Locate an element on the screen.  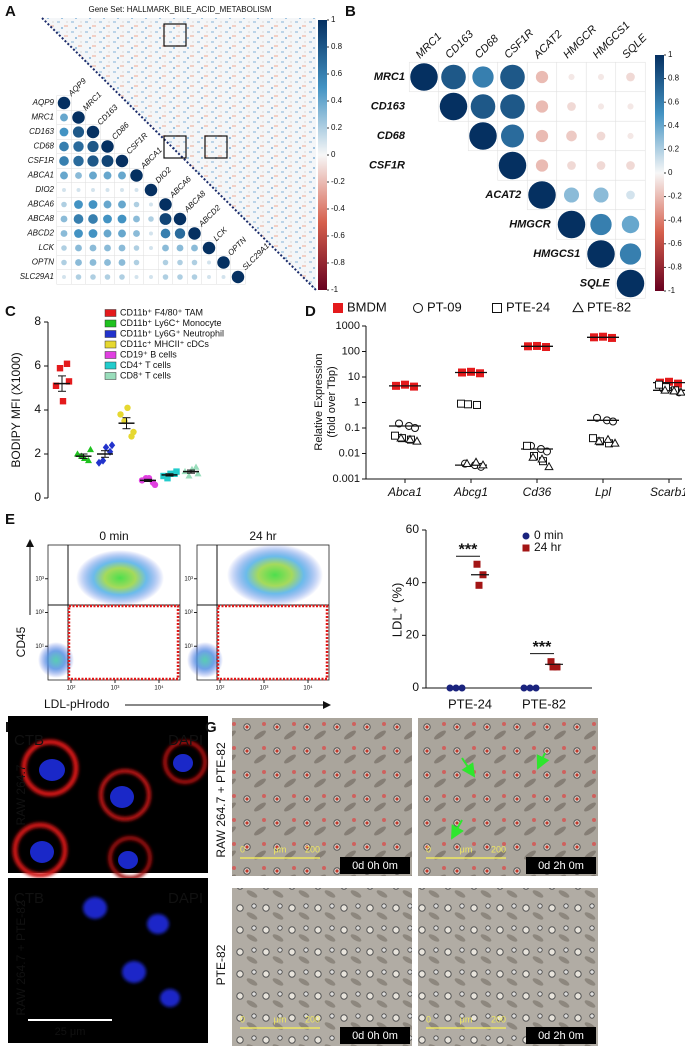
y-tick-label: 0.01 is located at coordinates (349, 453).